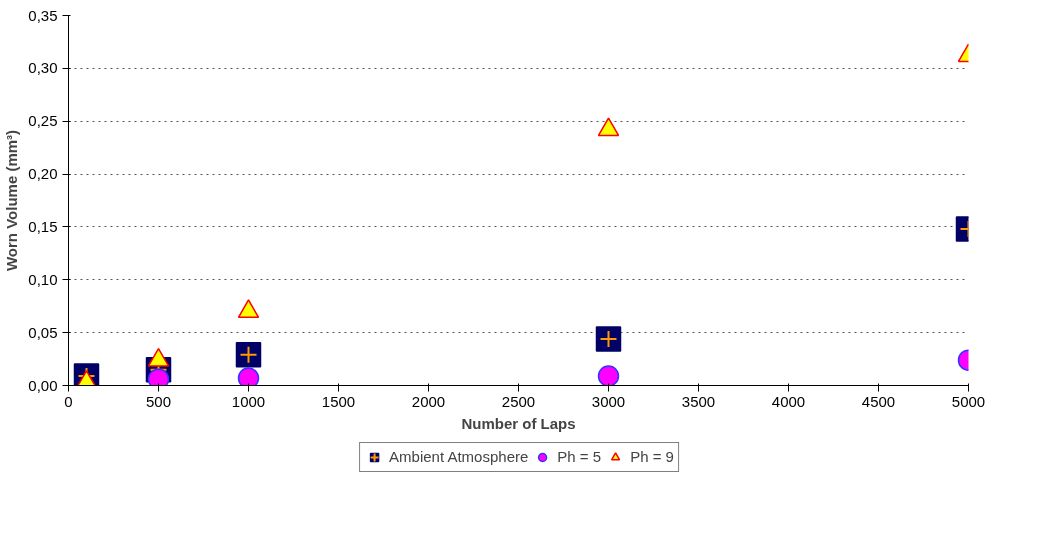 The image size is (1057, 547). Describe the element at coordinates (43, 121) in the screenshot. I see `y-tick-label: 0,25` at that location.